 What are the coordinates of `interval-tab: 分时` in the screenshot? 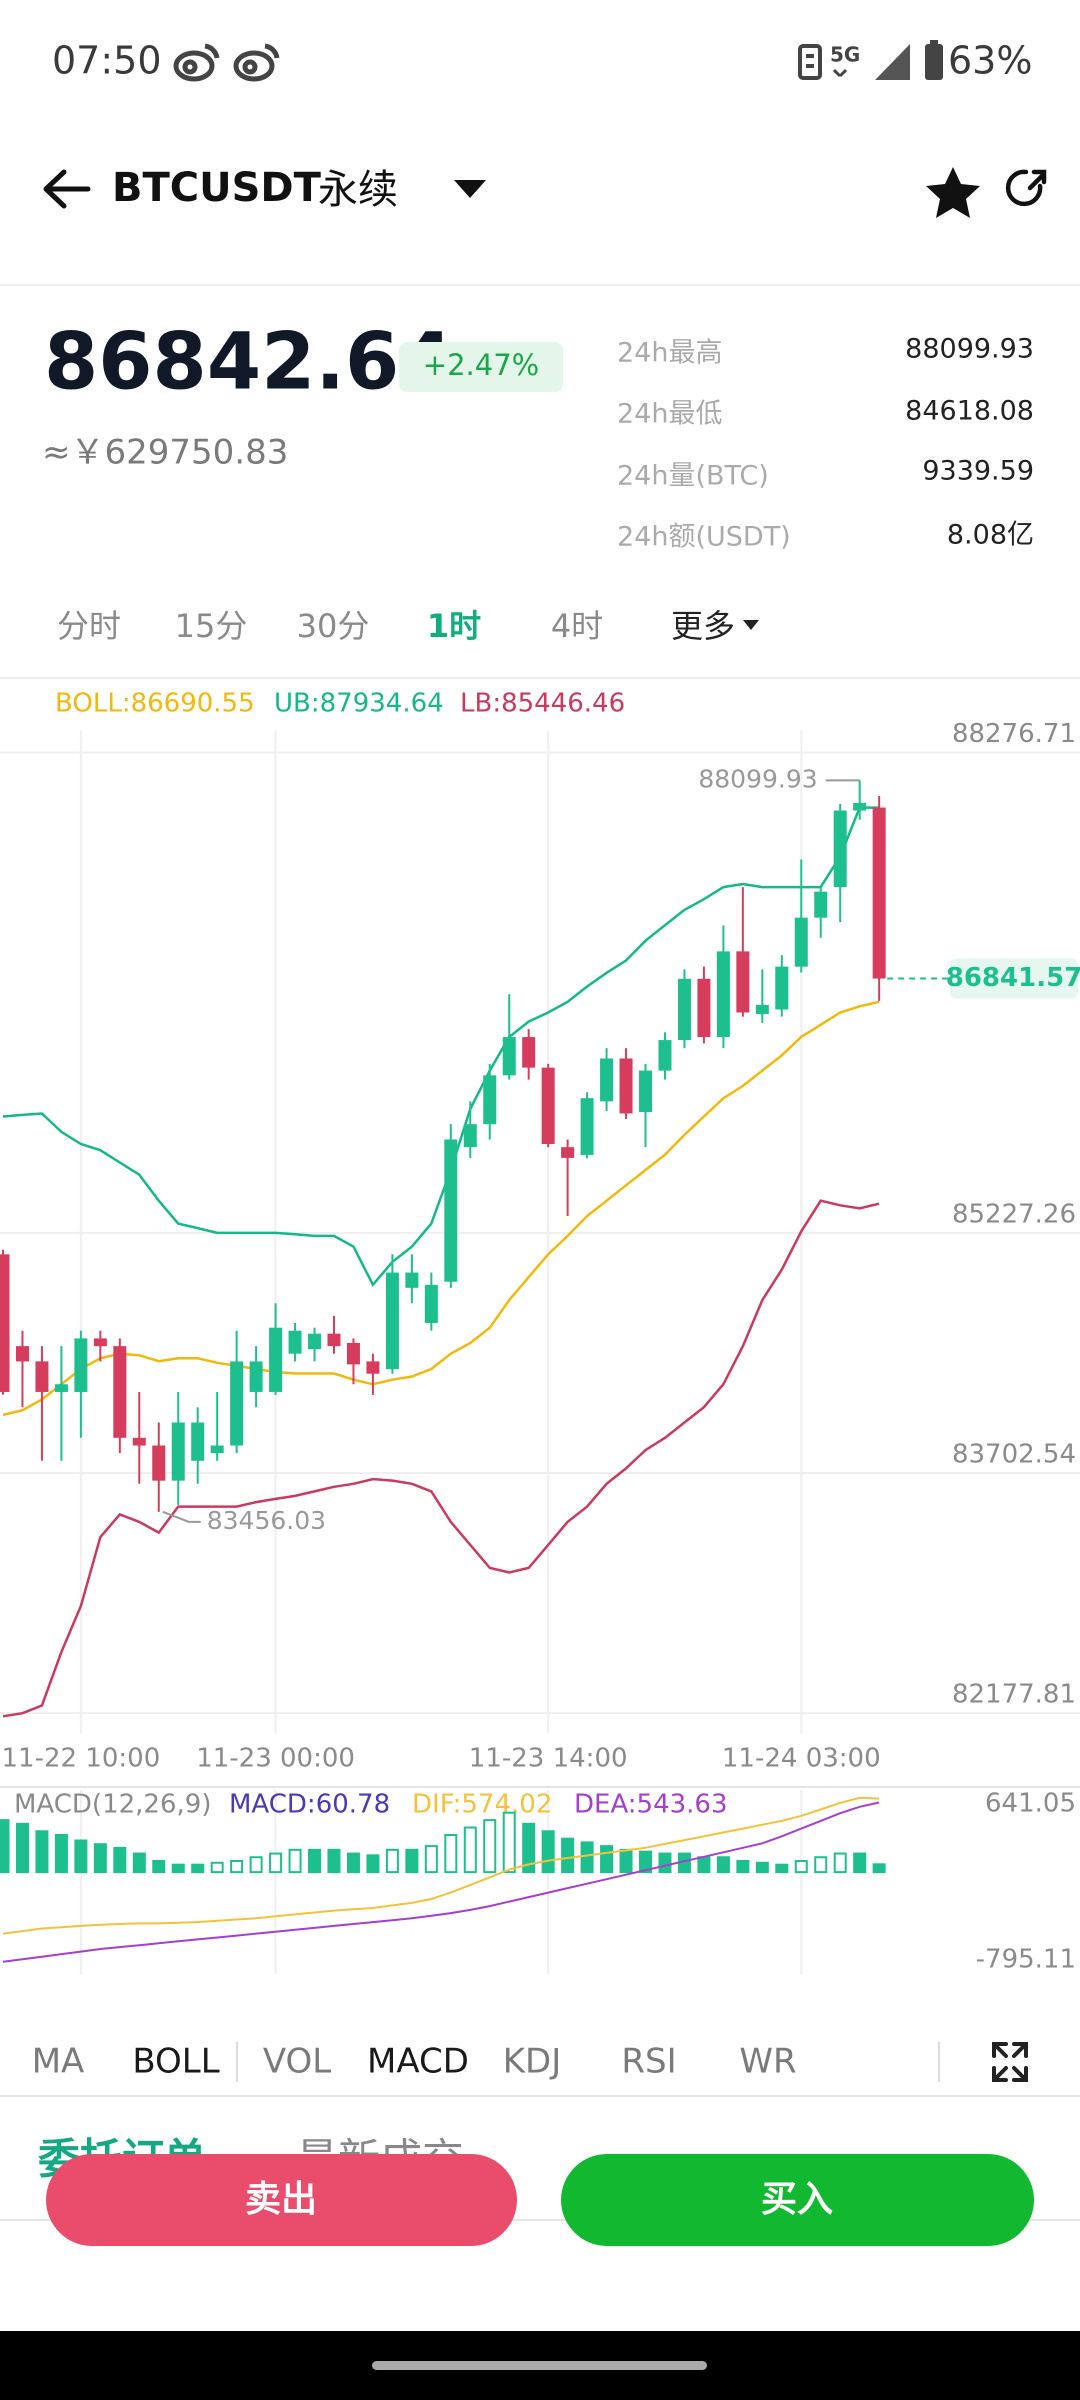 It's located at (89, 626).